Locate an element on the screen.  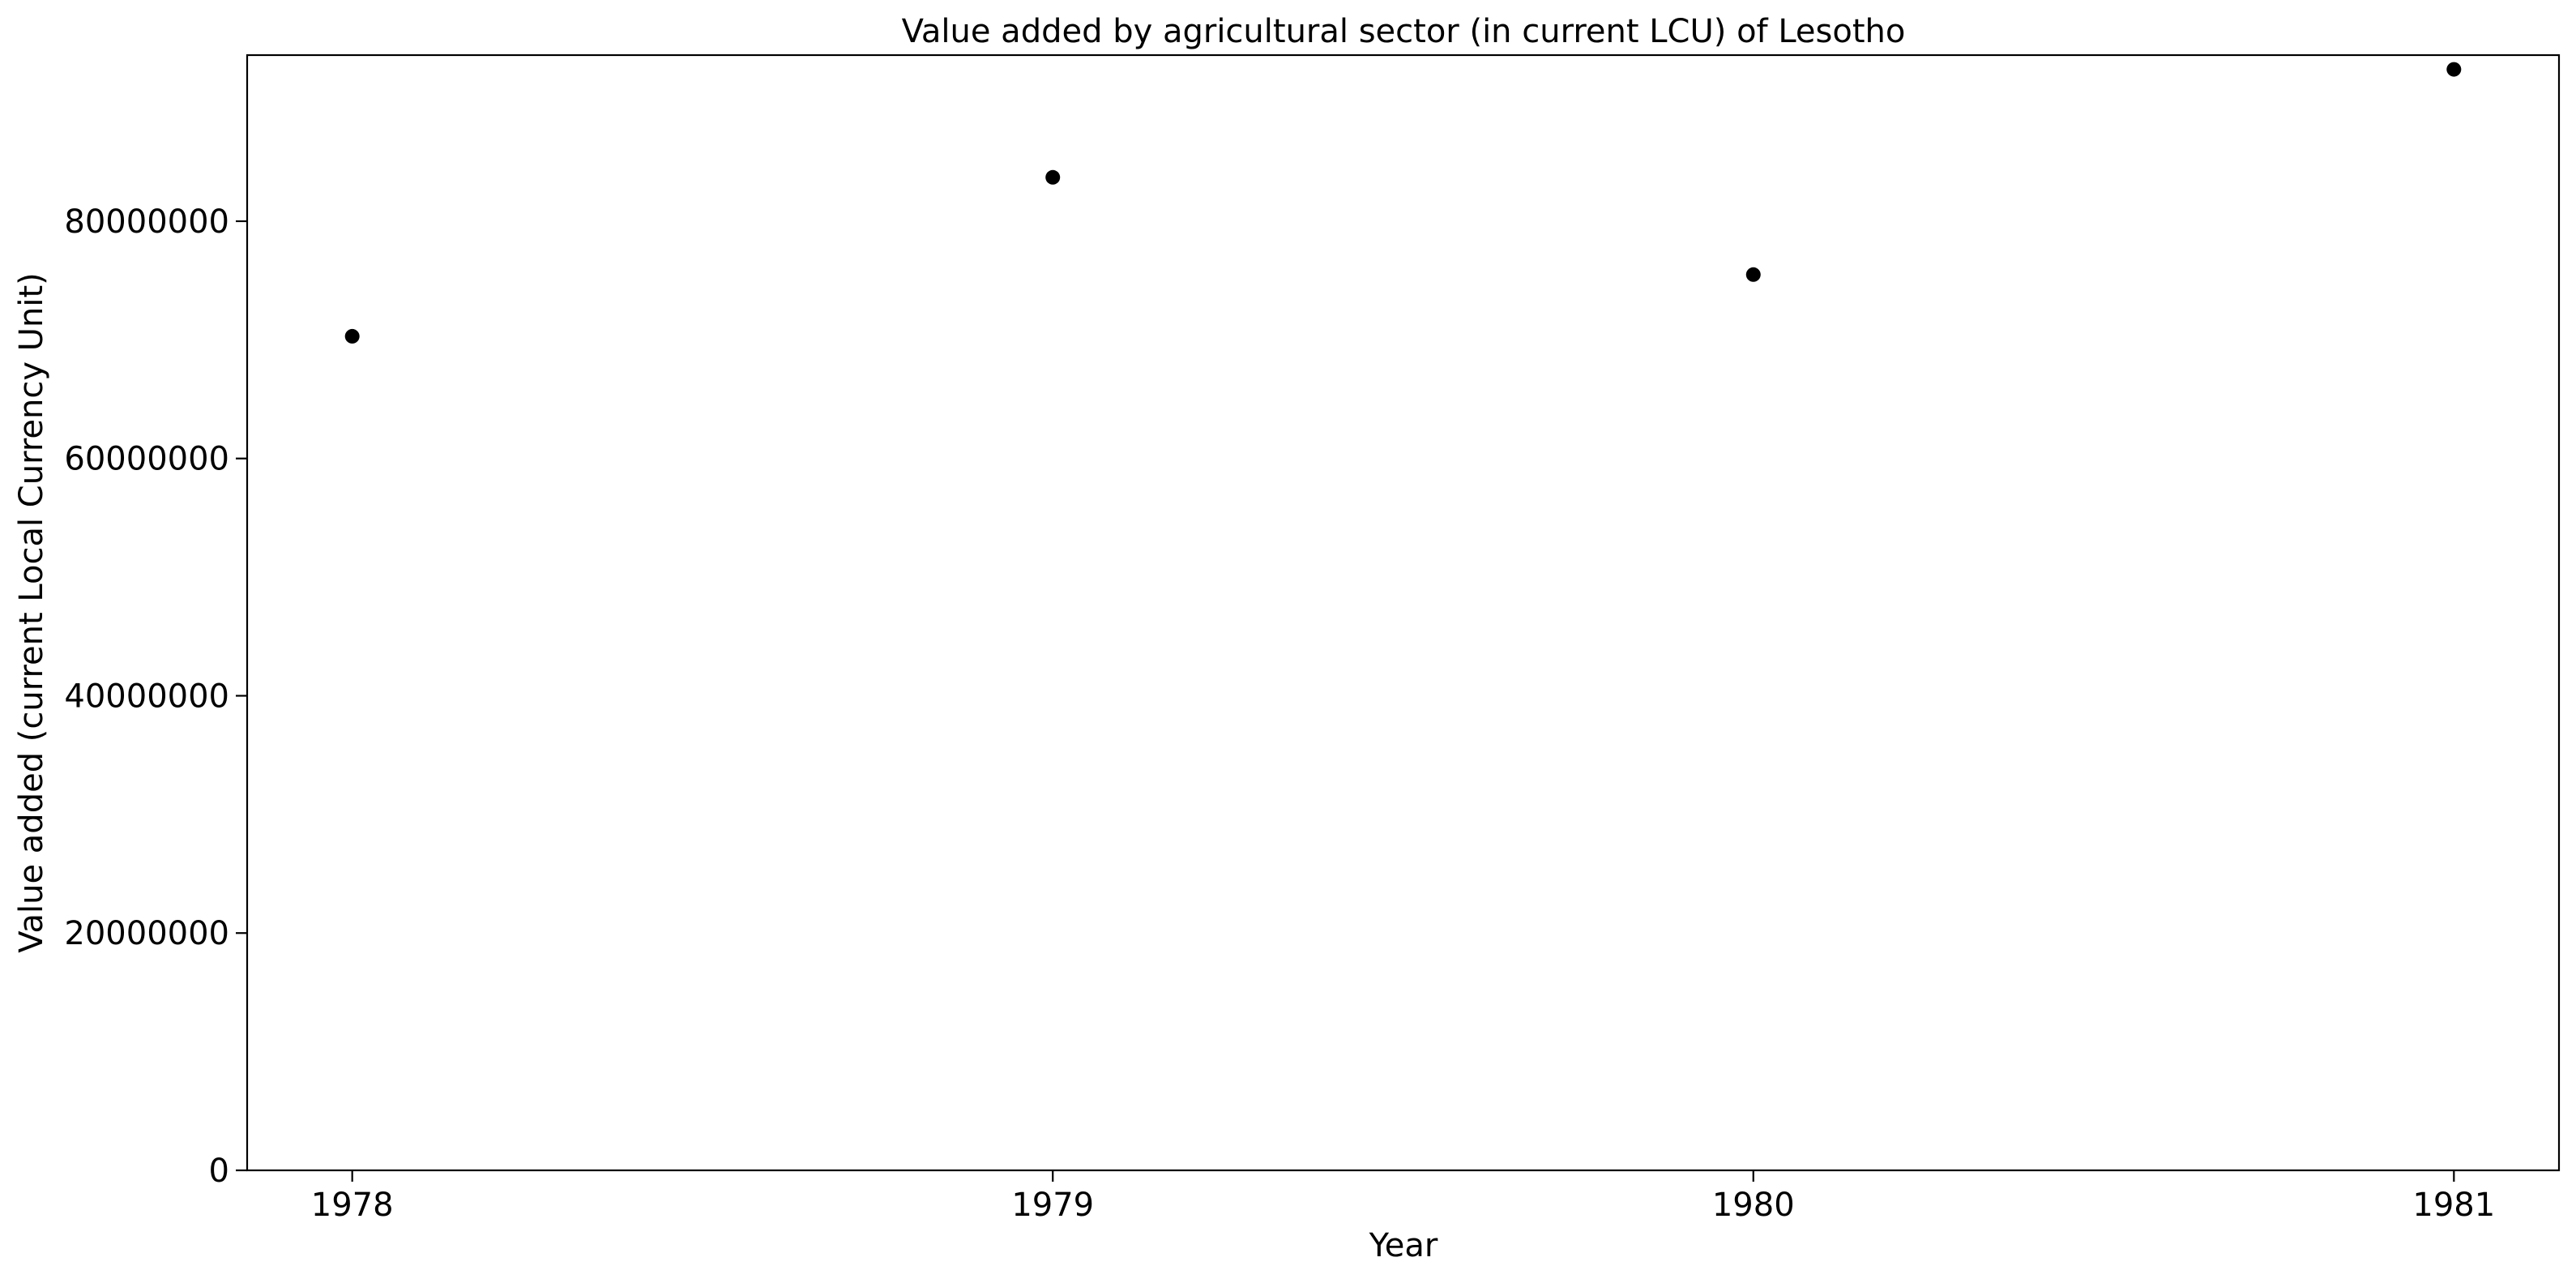
x-axis-label: Year is located at coordinates (1403, 1245).